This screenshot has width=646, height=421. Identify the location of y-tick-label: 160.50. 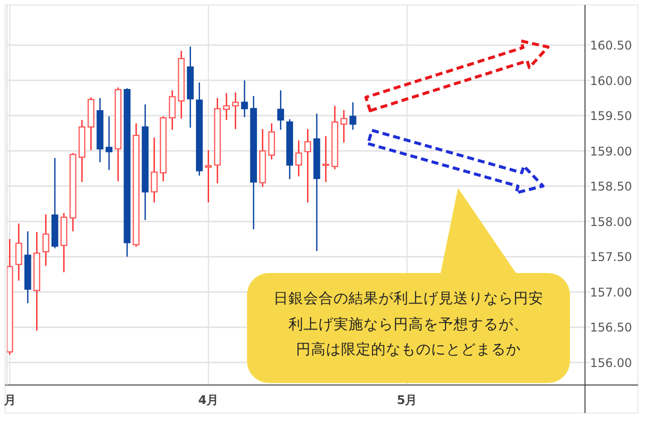
(611, 45).